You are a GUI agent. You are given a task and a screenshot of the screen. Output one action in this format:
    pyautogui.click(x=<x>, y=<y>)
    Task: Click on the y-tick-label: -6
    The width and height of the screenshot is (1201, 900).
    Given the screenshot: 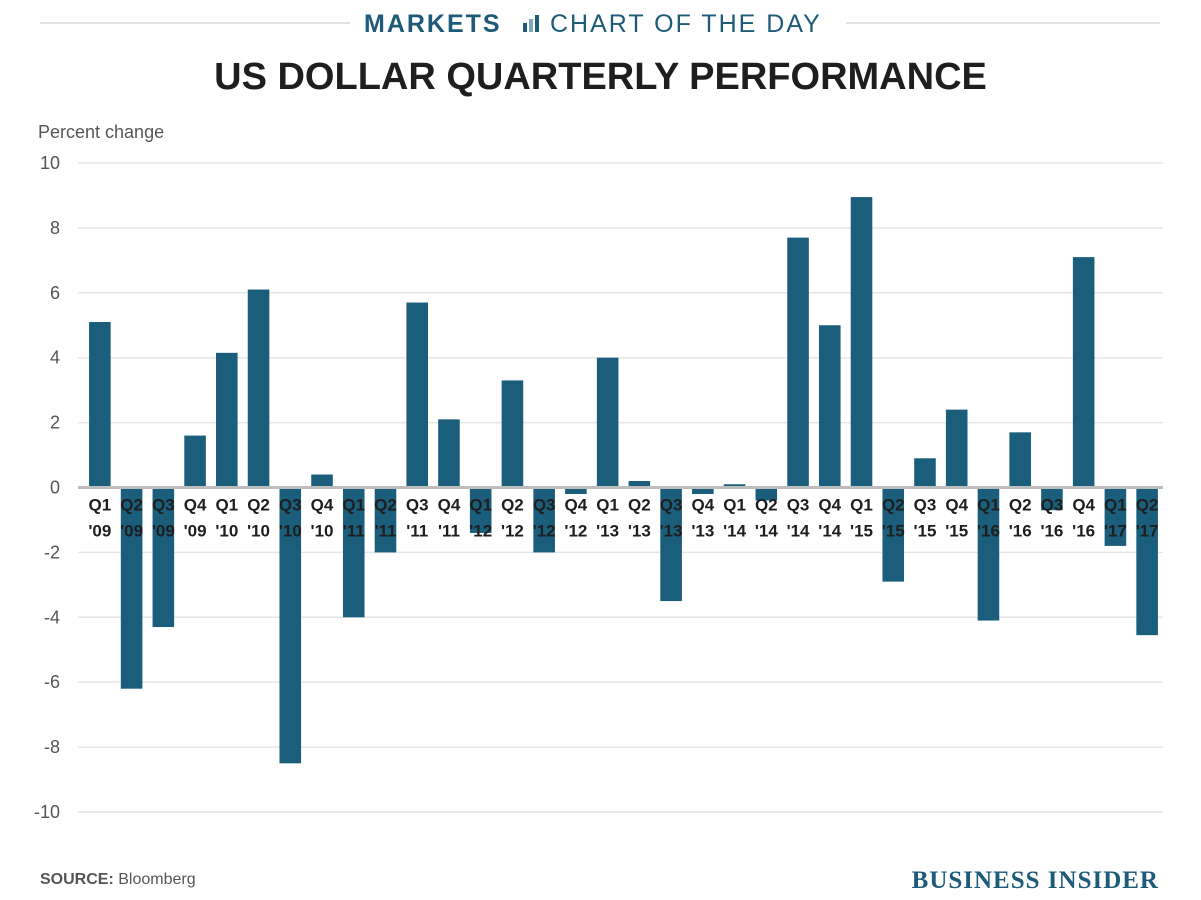 What is the action you would take?
    pyautogui.click(x=52, y=682)
    